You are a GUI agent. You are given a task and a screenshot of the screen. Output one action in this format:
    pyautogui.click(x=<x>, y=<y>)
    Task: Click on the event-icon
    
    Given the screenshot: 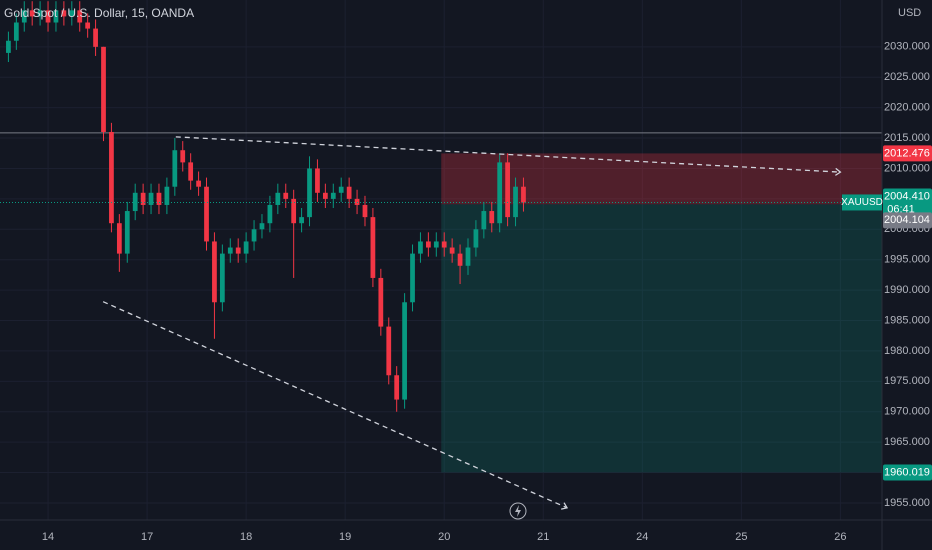 What is the action you would take?
    pyautogui.click(x=518, y=511)
    